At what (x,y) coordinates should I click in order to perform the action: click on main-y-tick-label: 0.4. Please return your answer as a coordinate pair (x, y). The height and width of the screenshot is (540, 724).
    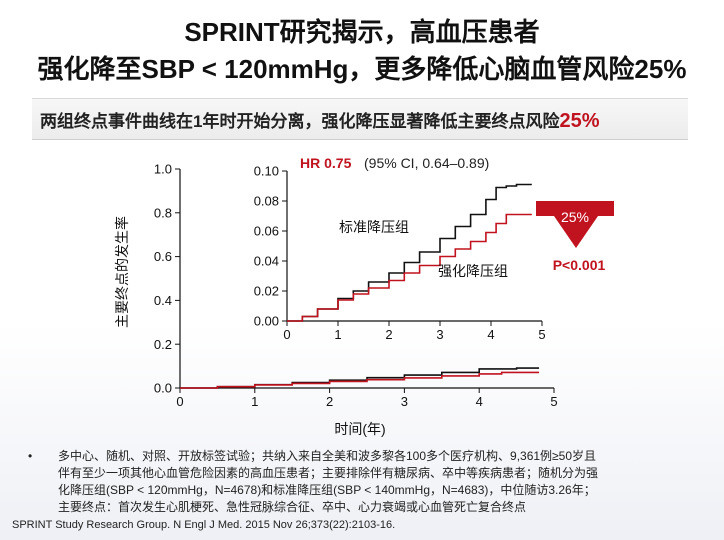
    Looking at the image, I should click on (163, 300).